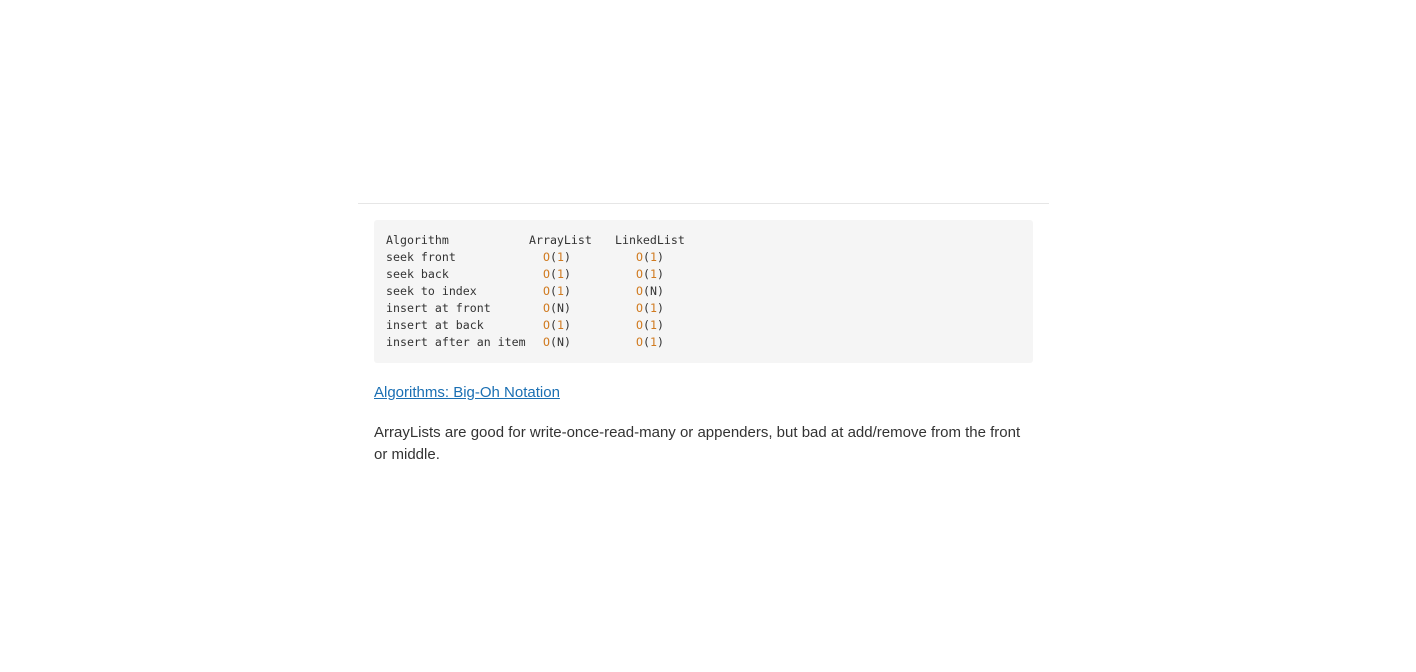 The image size is (1416, 672). Describe the element at coordinates (421, 257) in the screenshot. I see `row-algorithm: seek front` at that location.